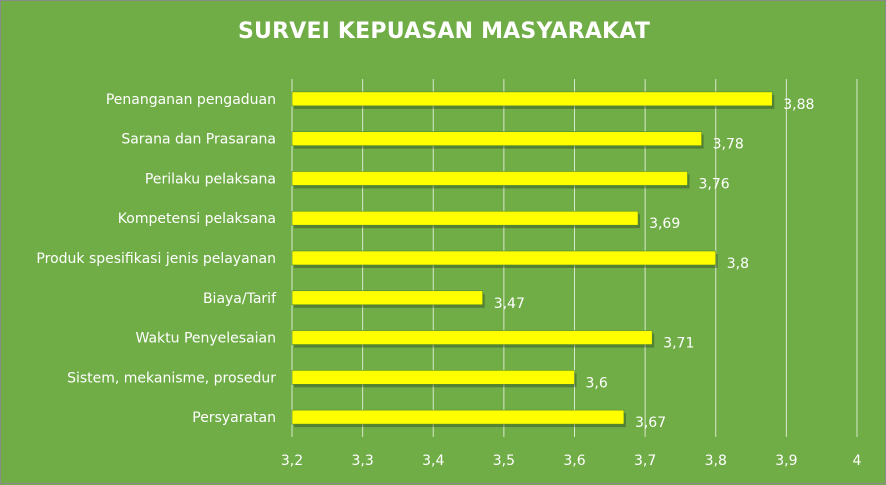  I want to click on data-label: 3,6, so click(597, 383).